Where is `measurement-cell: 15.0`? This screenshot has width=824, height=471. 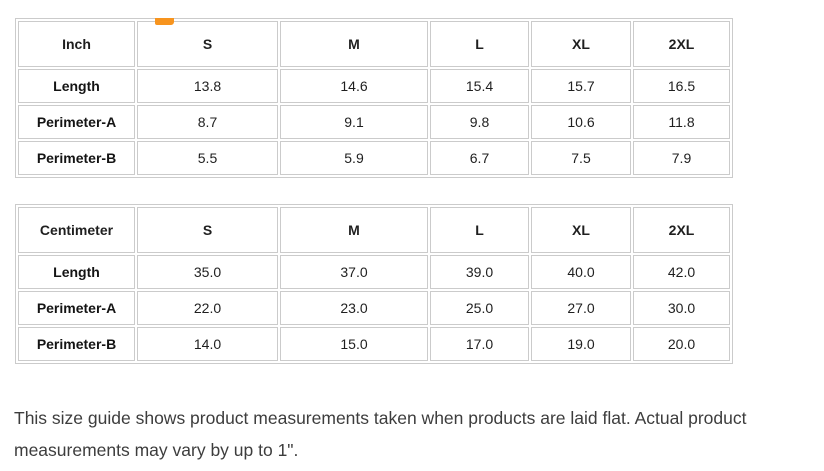
measurement-cell: 15.0 is located at coordinates (354, 344).